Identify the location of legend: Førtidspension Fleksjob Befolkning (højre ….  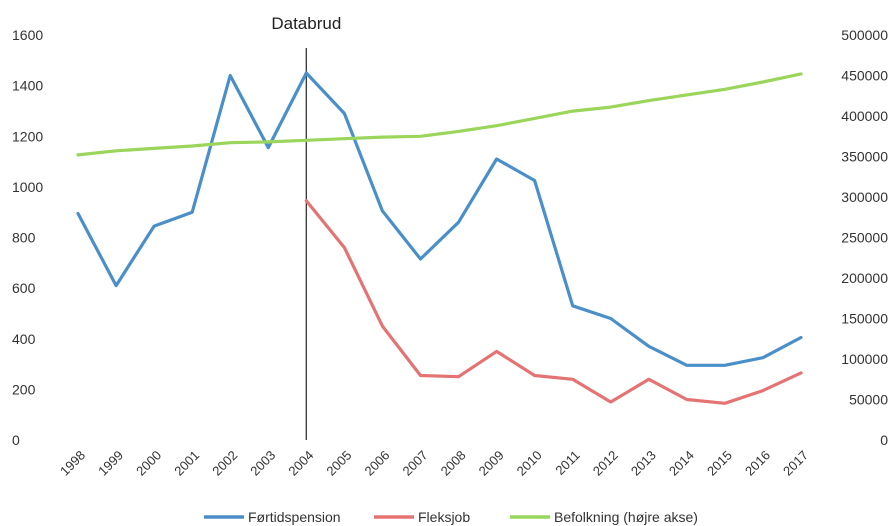
(451, 517).